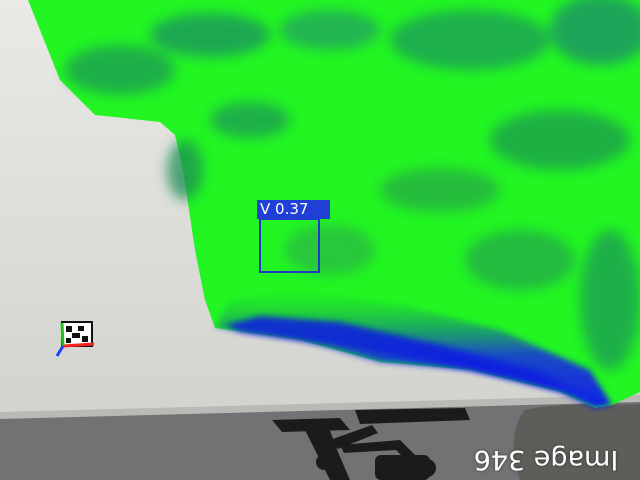  I want to click on table-edge, so click(320, 407).